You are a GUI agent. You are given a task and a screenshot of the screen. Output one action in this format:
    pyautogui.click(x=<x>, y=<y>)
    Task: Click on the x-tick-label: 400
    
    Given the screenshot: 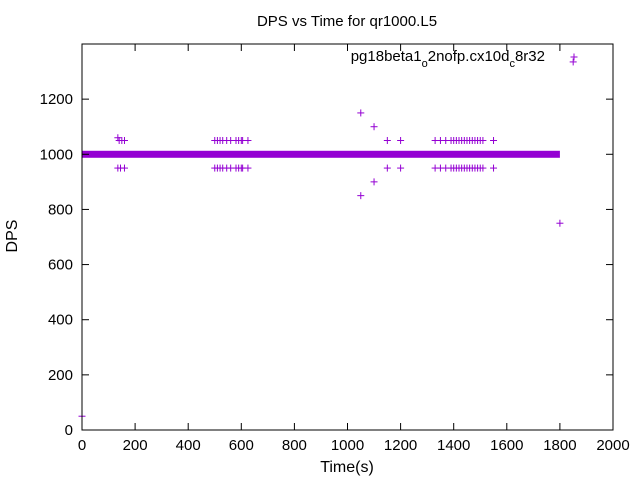 What is the action you would take?
    pyautogui.click(x=188, y=445)
    